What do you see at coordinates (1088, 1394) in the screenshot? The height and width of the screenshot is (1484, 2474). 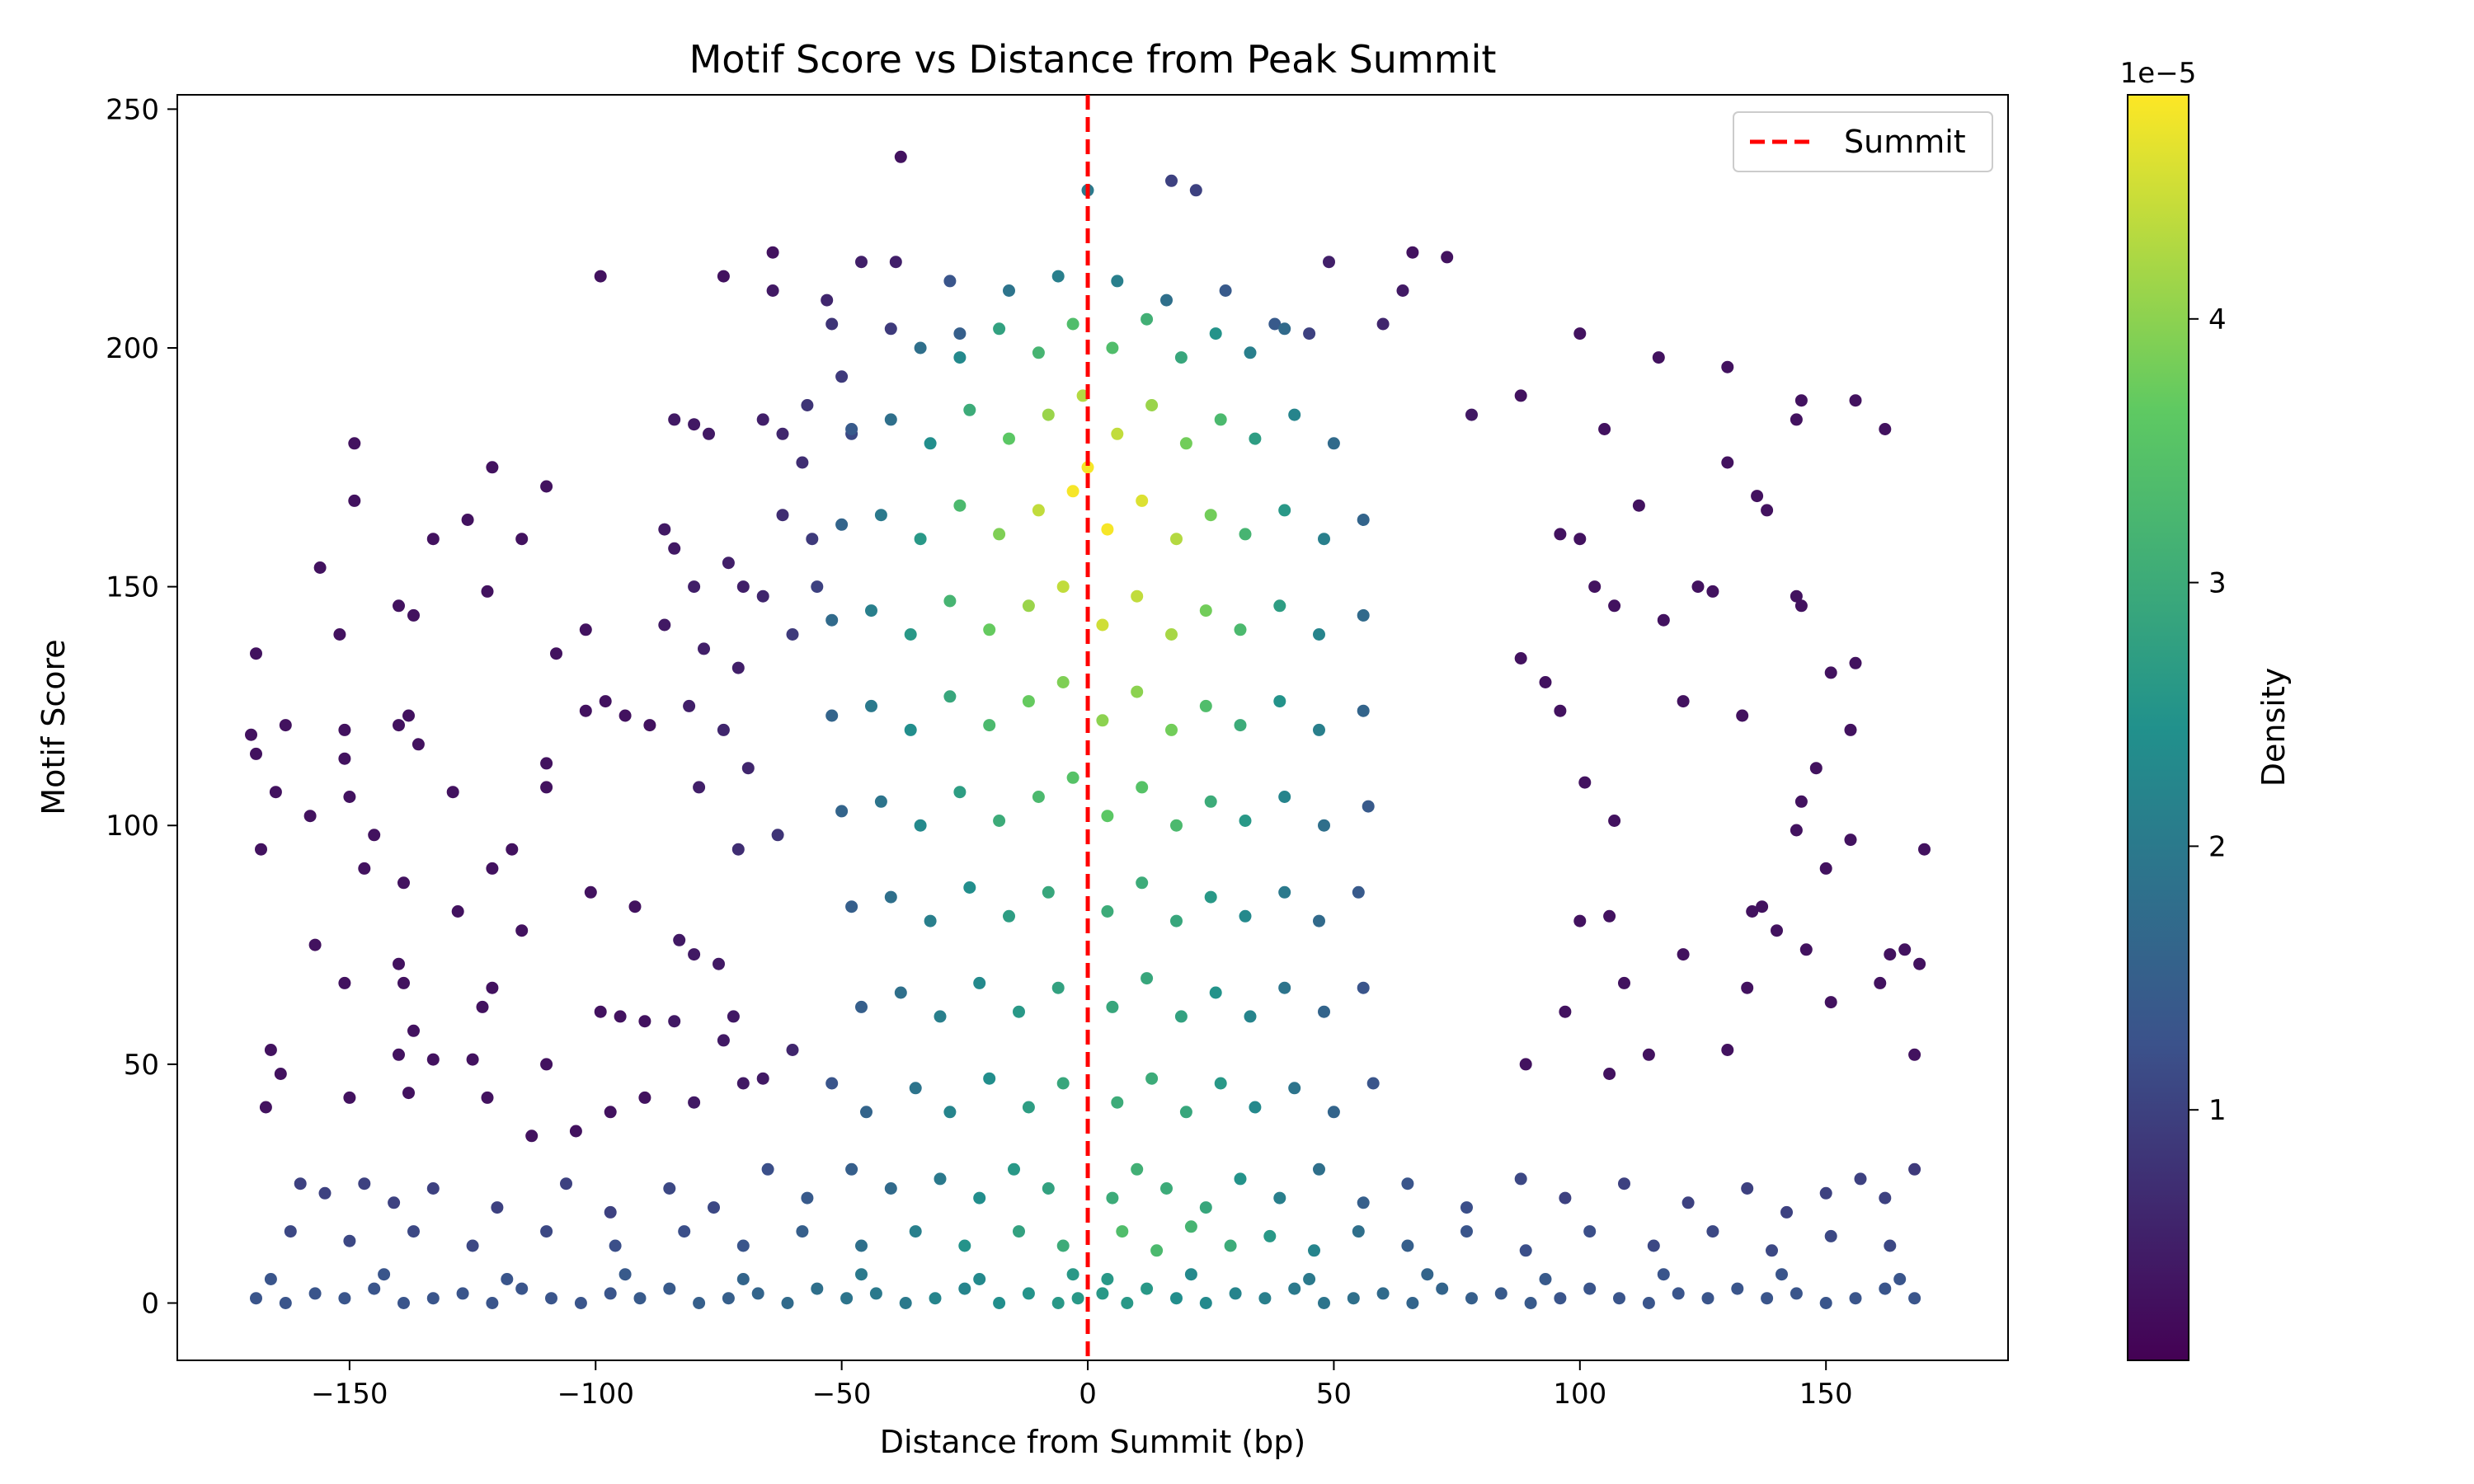 I see `x-tick-label: 0` at bounding box center [1088, 1394].